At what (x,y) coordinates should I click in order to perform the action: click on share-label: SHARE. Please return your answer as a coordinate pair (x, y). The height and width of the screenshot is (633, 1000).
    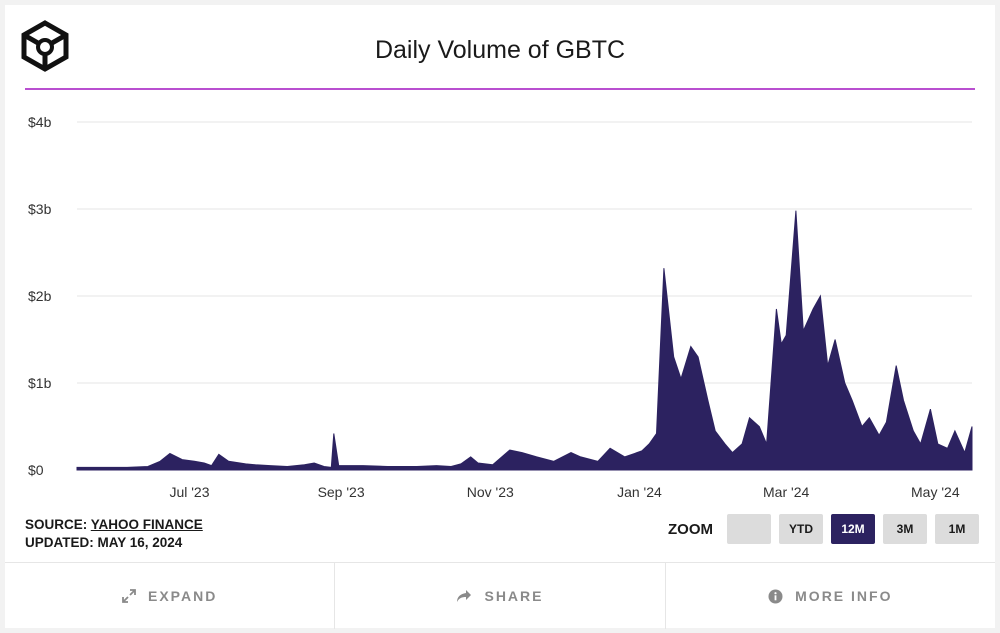
    Looking at the image, I should click on (514, 596).